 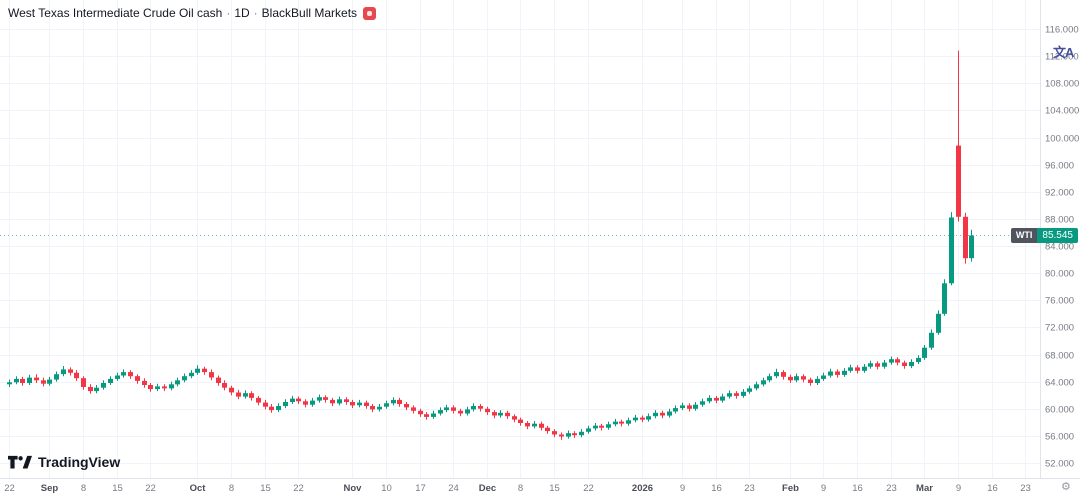 I want to click on svg-text: 56.000, so click(x=1059, y=437).